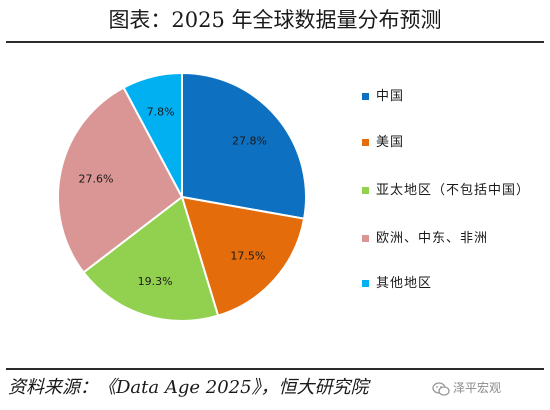 The image size is (550, 410). What do you see at coordinates (249, 140) in the screenshot?
I see `pie-label-china: 27.8%` at bounding box center [249, 140].